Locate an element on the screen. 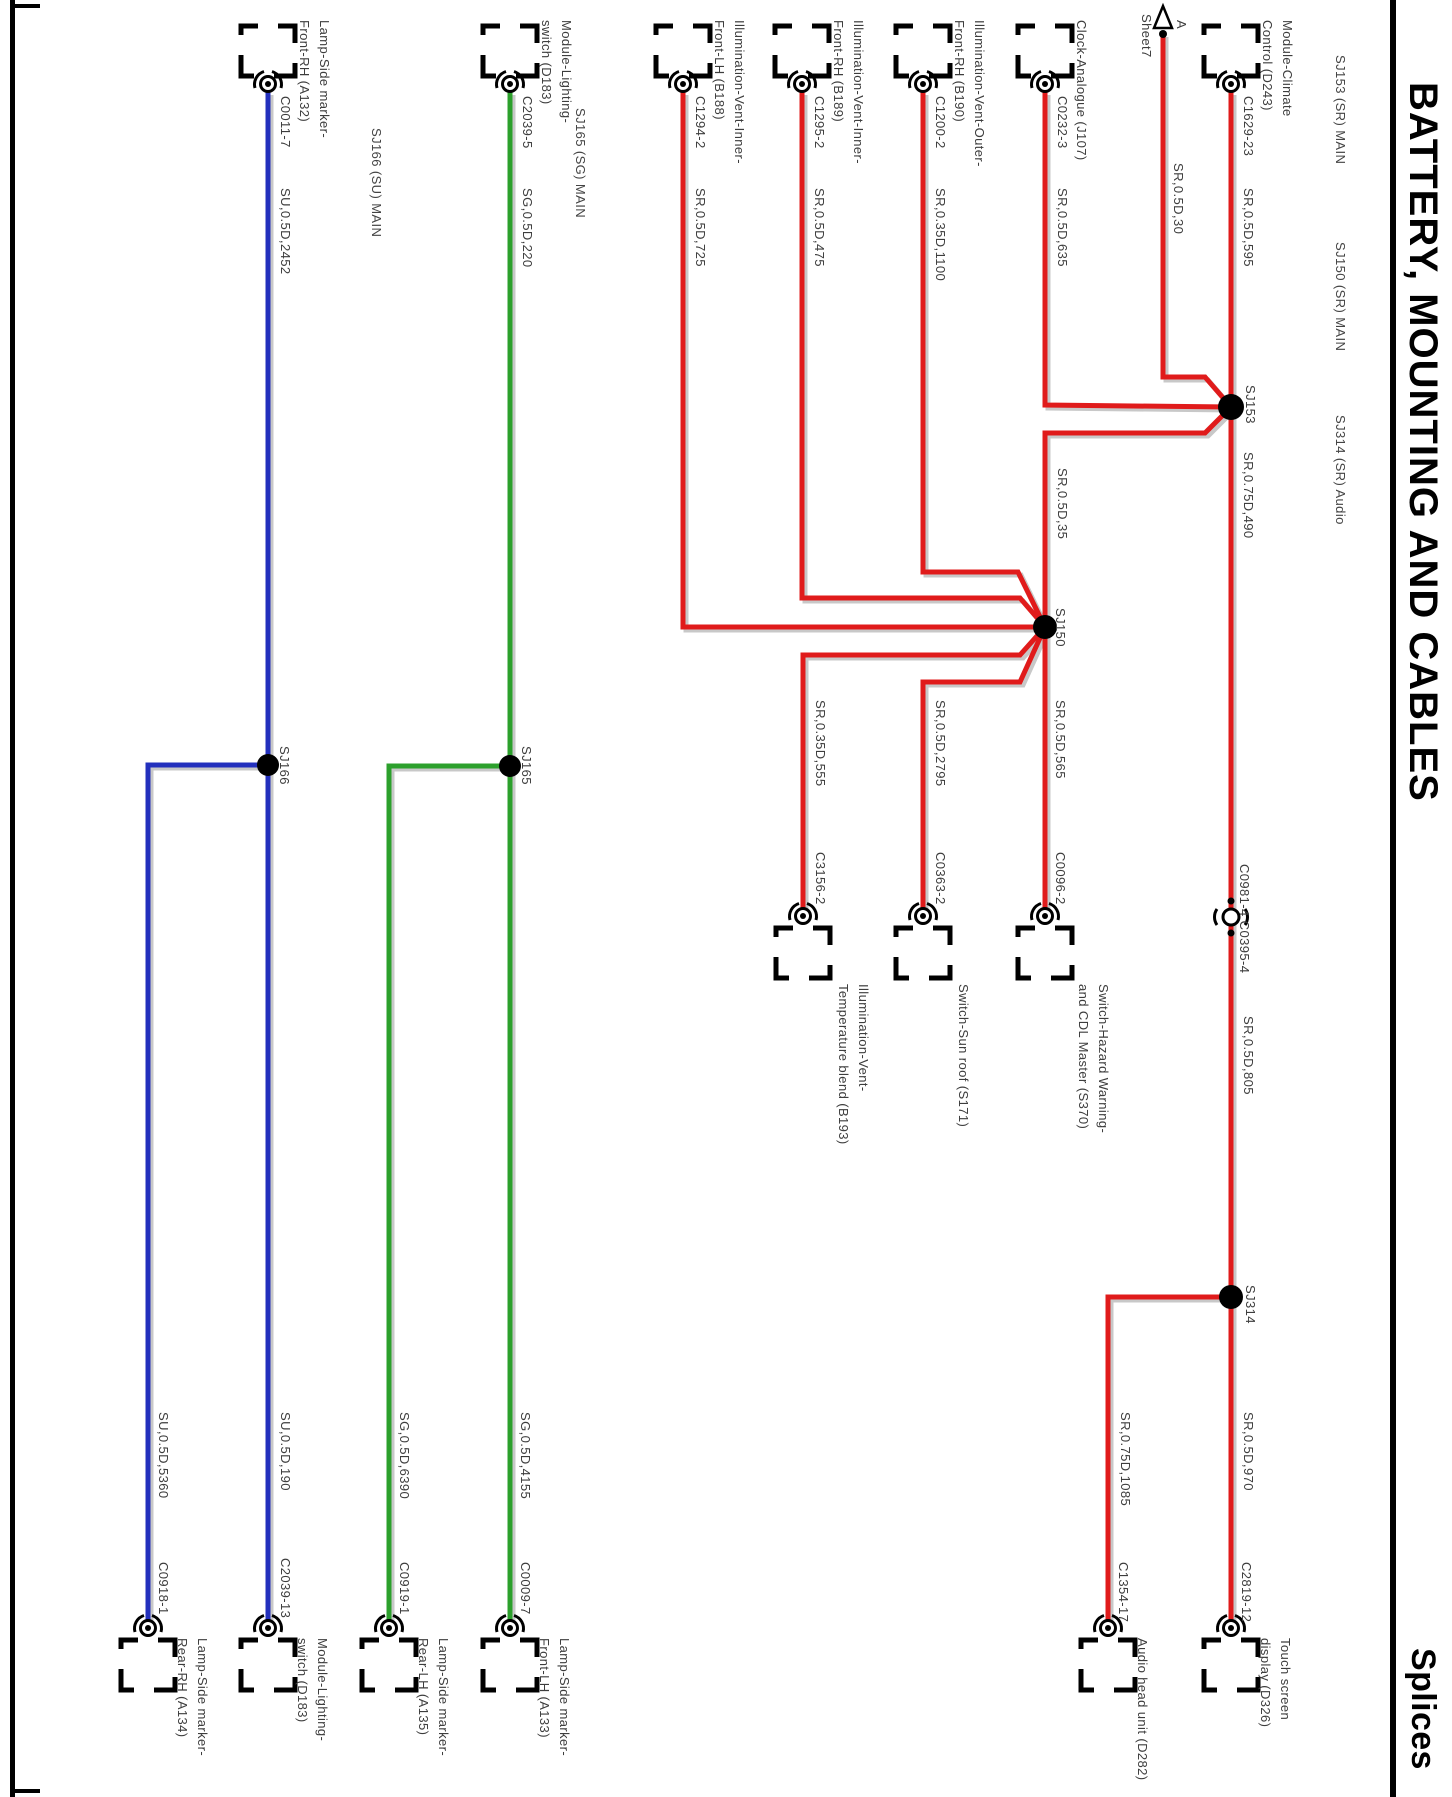 This screenshot has width=1452, height=1797. pin-label-b188: C1294-2 is located at coordinates (700, 122).